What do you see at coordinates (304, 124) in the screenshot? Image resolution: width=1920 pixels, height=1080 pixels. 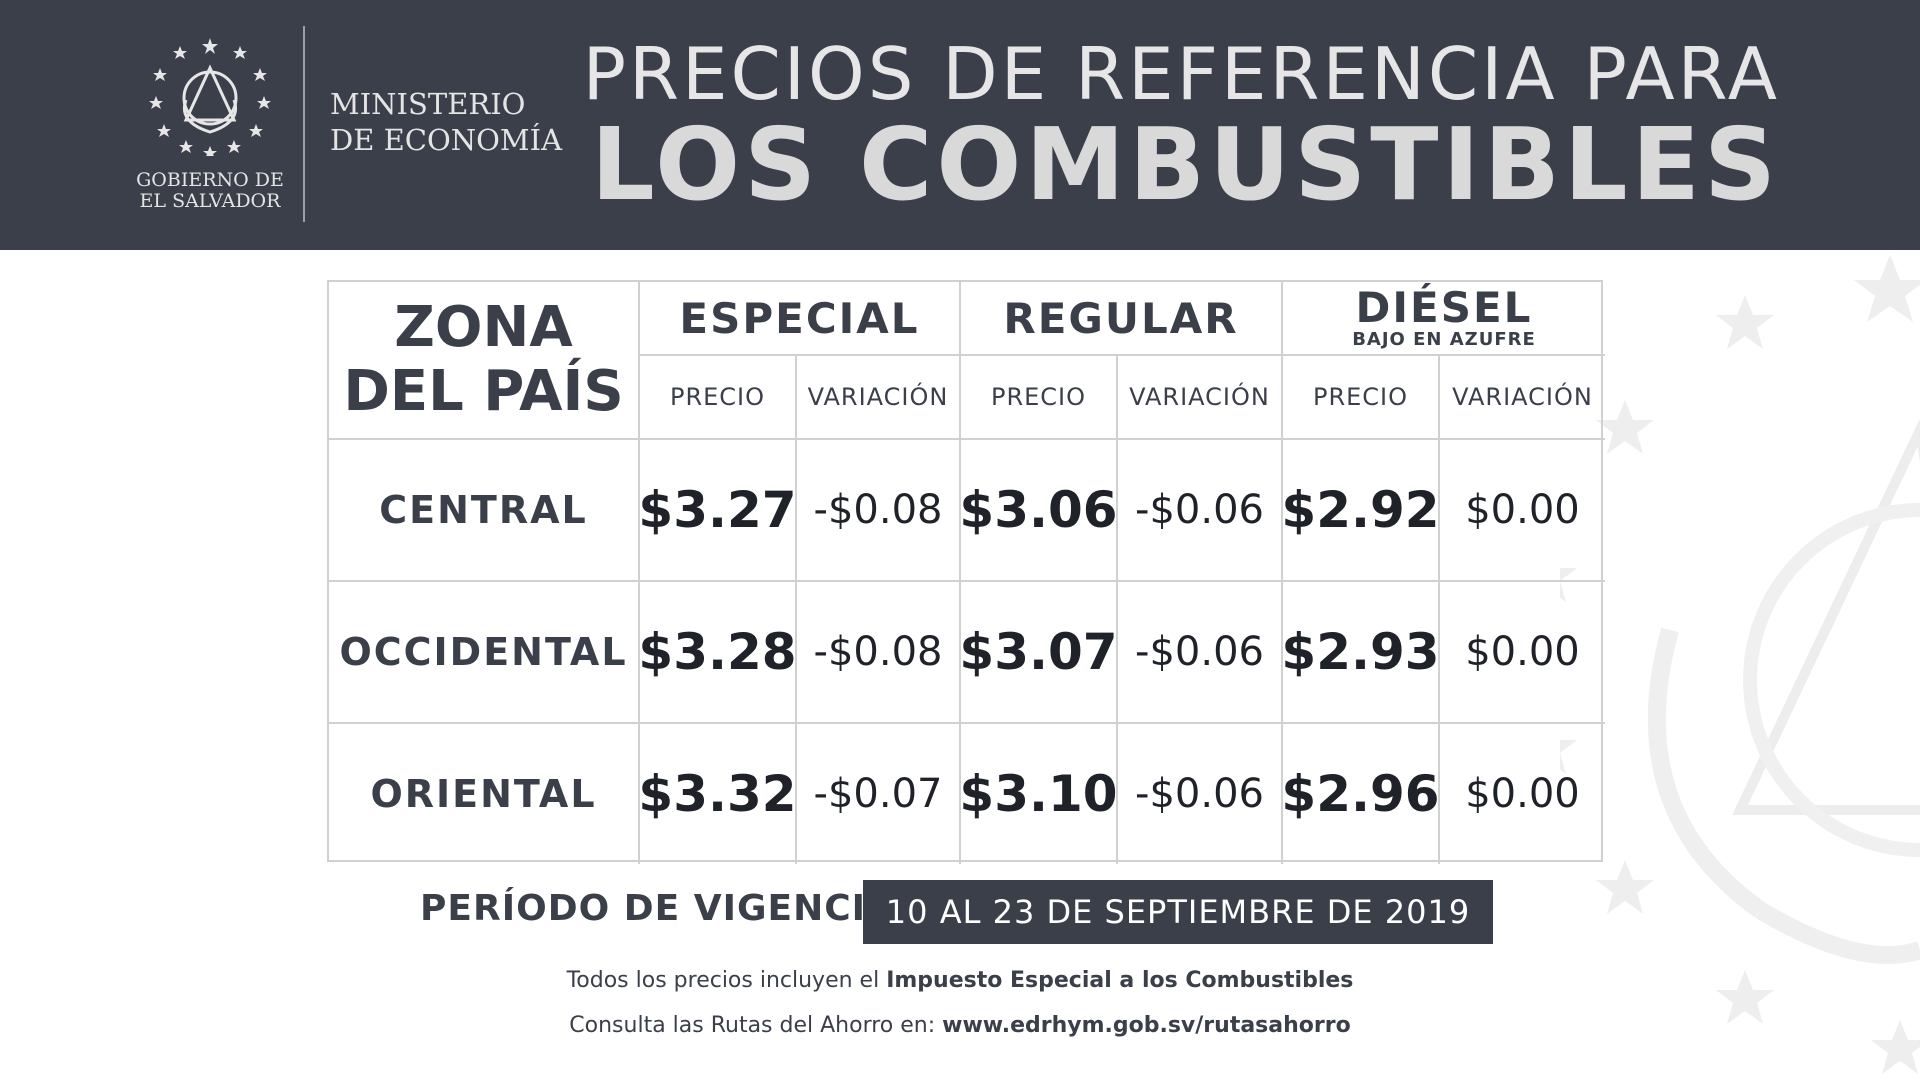 I see `header-divider` at bounding box center [304, 124].